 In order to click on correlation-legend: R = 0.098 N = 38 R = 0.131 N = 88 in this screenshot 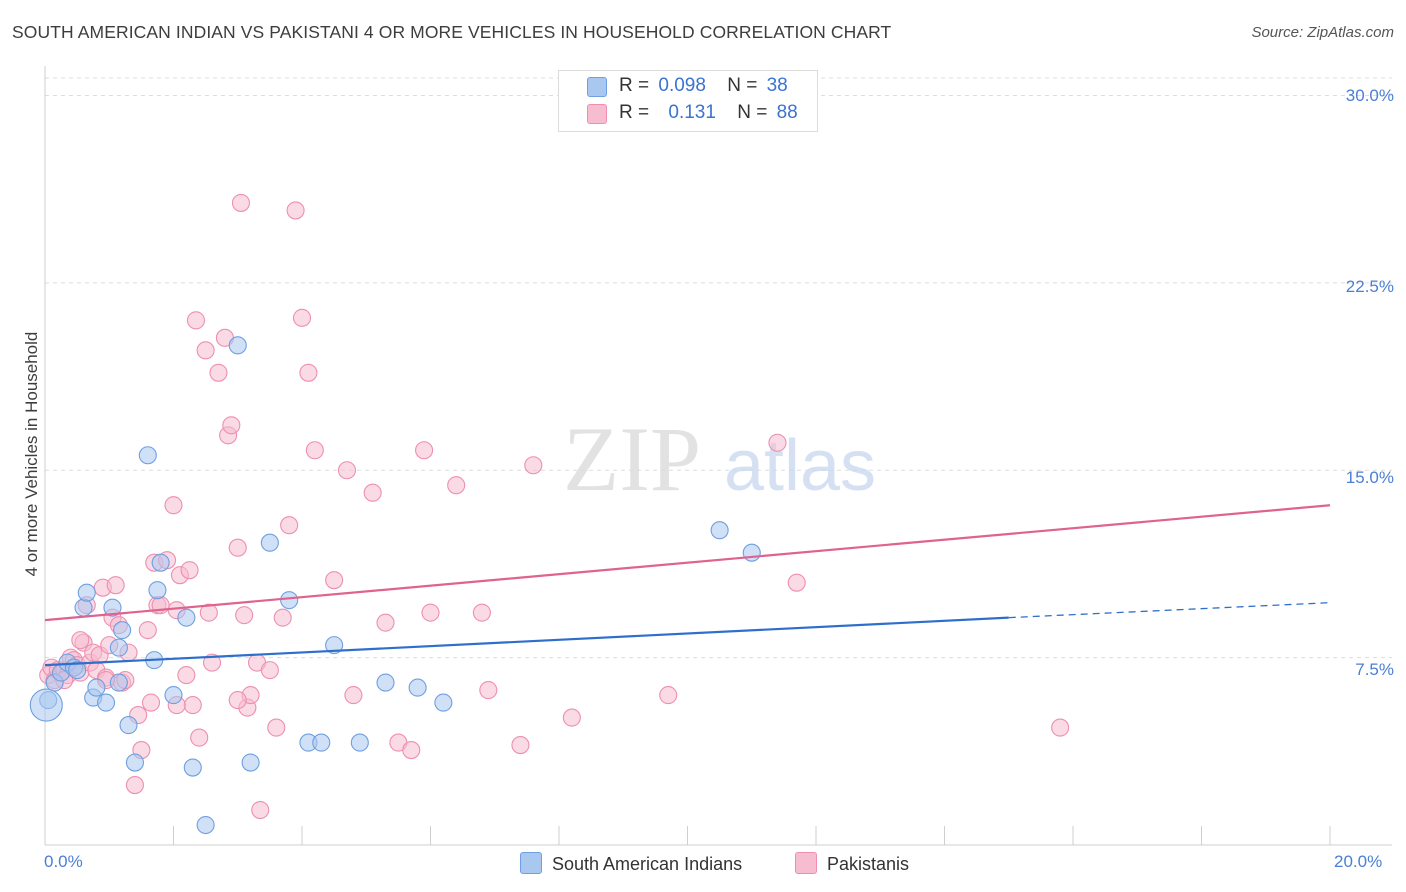, I will do `click(688, 101)`.